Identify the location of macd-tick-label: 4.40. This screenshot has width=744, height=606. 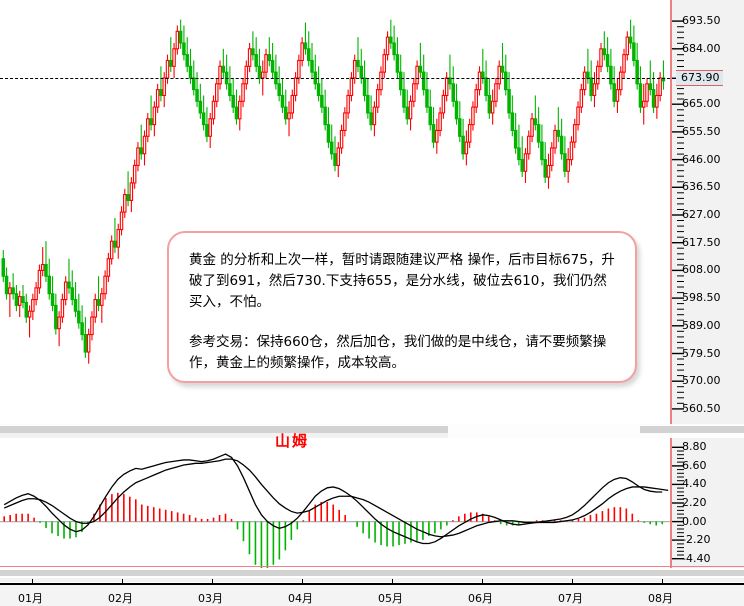
(694, 484).